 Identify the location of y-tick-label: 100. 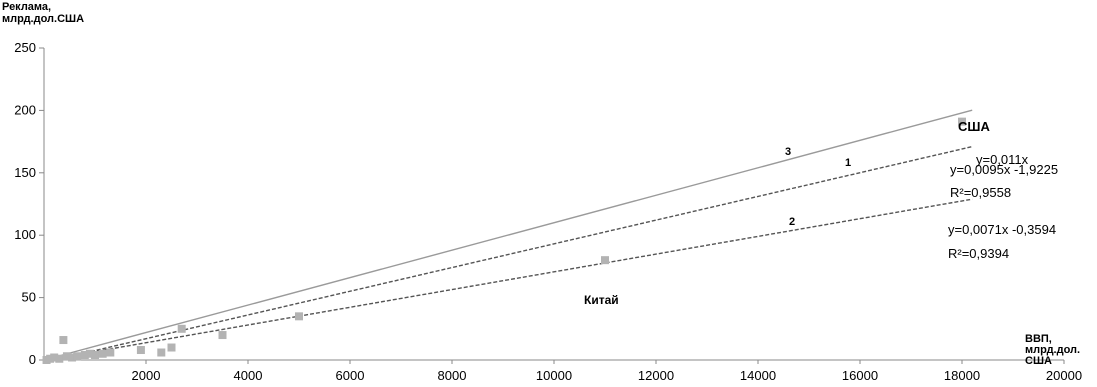
(25, 234).